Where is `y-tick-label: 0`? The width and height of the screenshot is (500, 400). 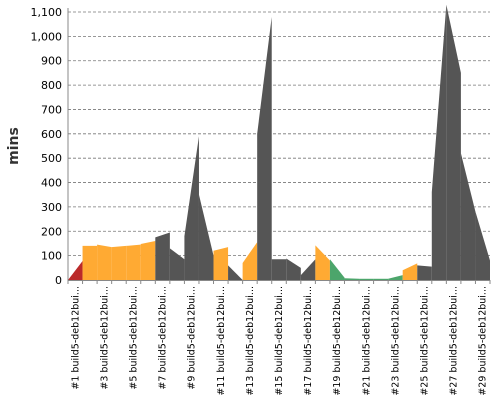 y-tick-label: 0 is located at coordinates (58, 280).